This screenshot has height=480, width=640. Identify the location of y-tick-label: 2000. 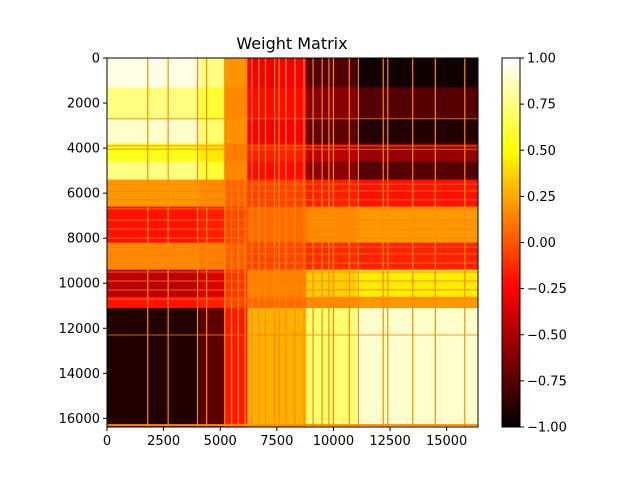
(83, 104).